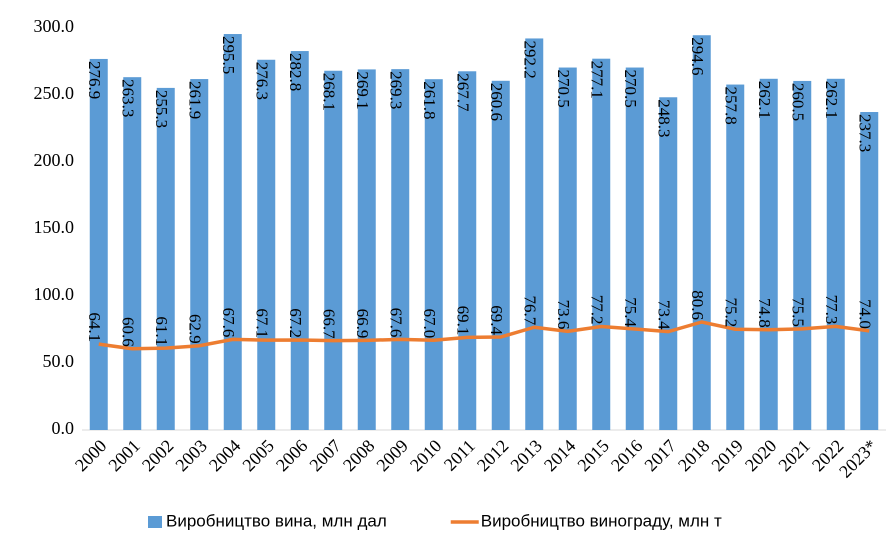  I want to click on data-label: 67.2, so click(295, 323).